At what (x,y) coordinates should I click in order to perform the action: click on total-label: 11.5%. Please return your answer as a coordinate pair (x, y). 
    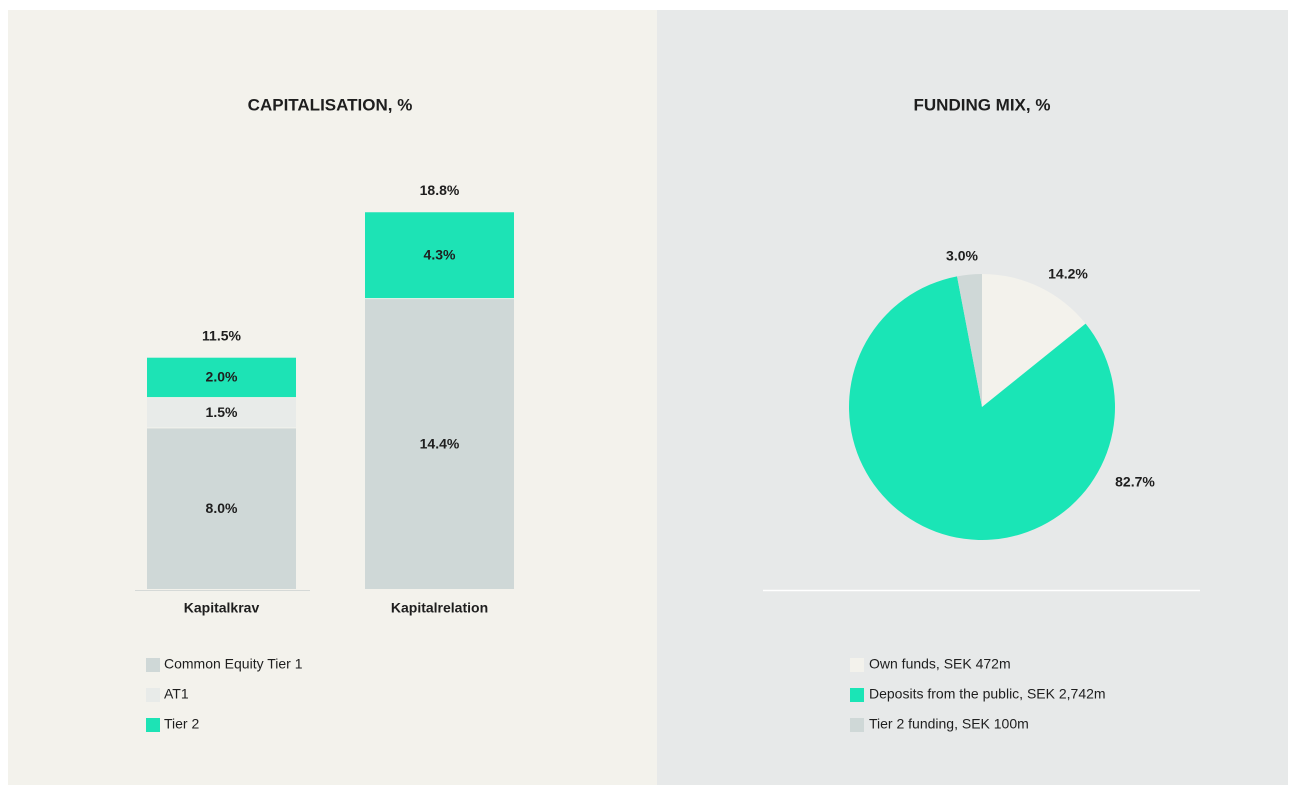
    Looking at the image, I should click on (221, 335).